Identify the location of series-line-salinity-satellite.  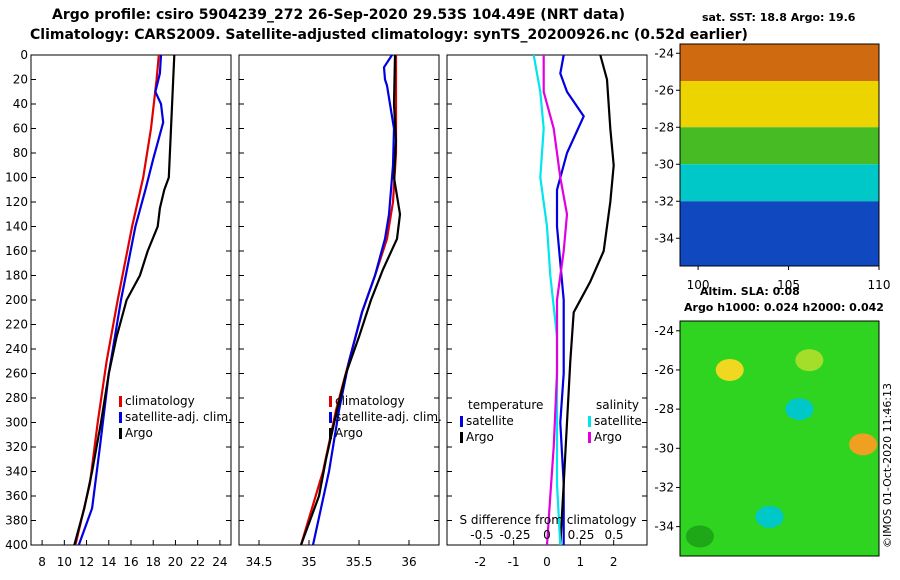
(547, 300).